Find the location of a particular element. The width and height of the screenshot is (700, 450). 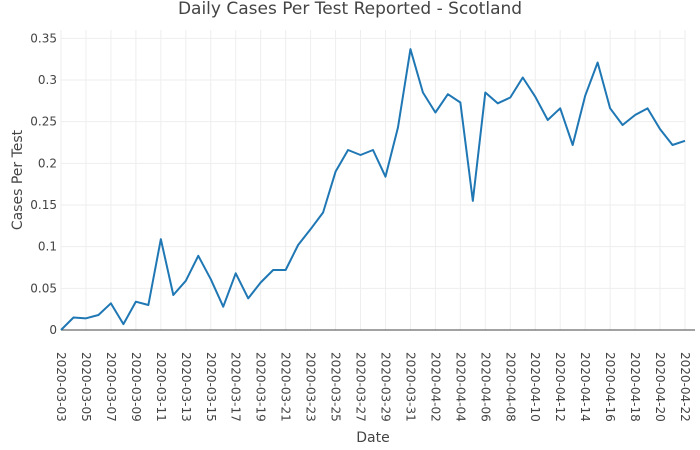

x-tick-label: 2020-04-22 is located at coordinates (685, 387).